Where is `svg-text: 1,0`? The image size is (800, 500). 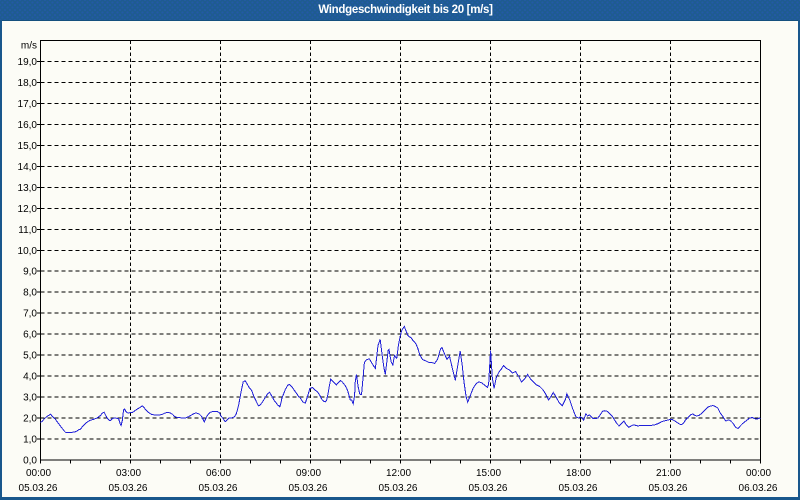 svg-text: 1,0 is located at coordinates (30, 440).